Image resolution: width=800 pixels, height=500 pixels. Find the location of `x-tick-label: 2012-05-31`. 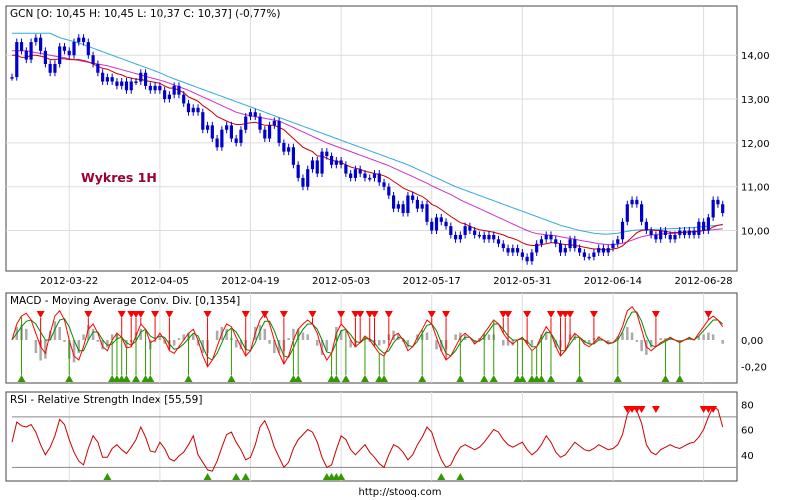

x-tick-label: 2012-05-31 is located at coordinates (522, 281).